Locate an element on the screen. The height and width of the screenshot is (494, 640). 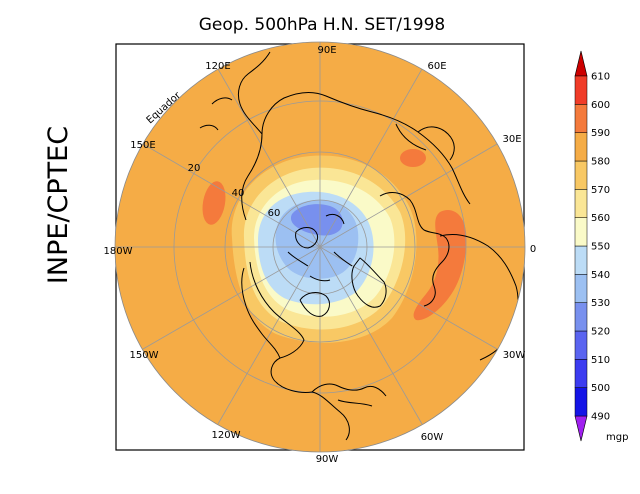
coast-asia is located at coordinates (356, 156).